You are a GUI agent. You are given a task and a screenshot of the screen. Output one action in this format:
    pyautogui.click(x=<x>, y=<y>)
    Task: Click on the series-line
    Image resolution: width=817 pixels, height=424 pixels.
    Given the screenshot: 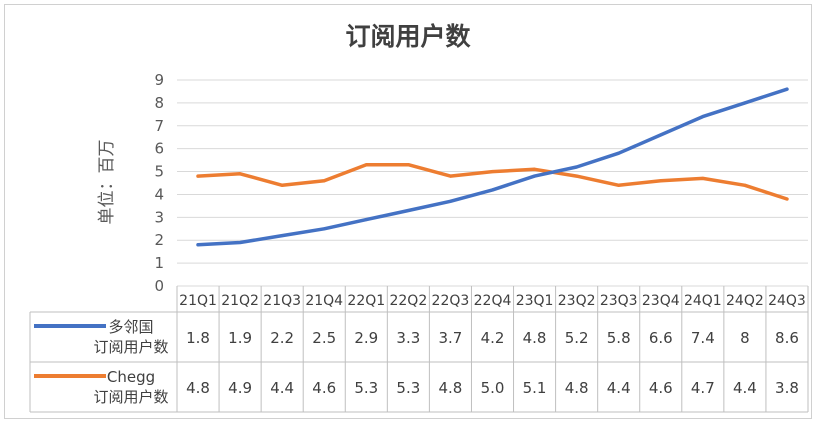 What is the action you would take?
    pyautogui.click(x=492, y=181)
    